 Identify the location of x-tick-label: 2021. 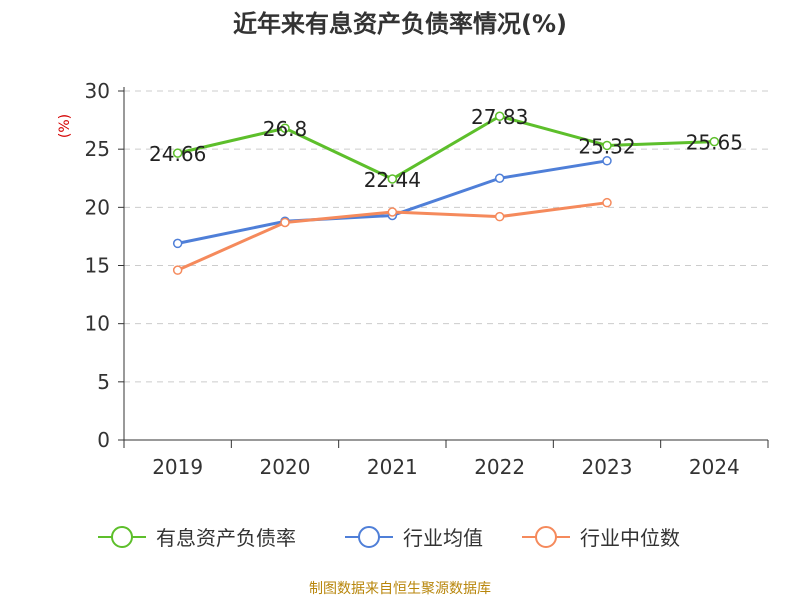
(392, 467).